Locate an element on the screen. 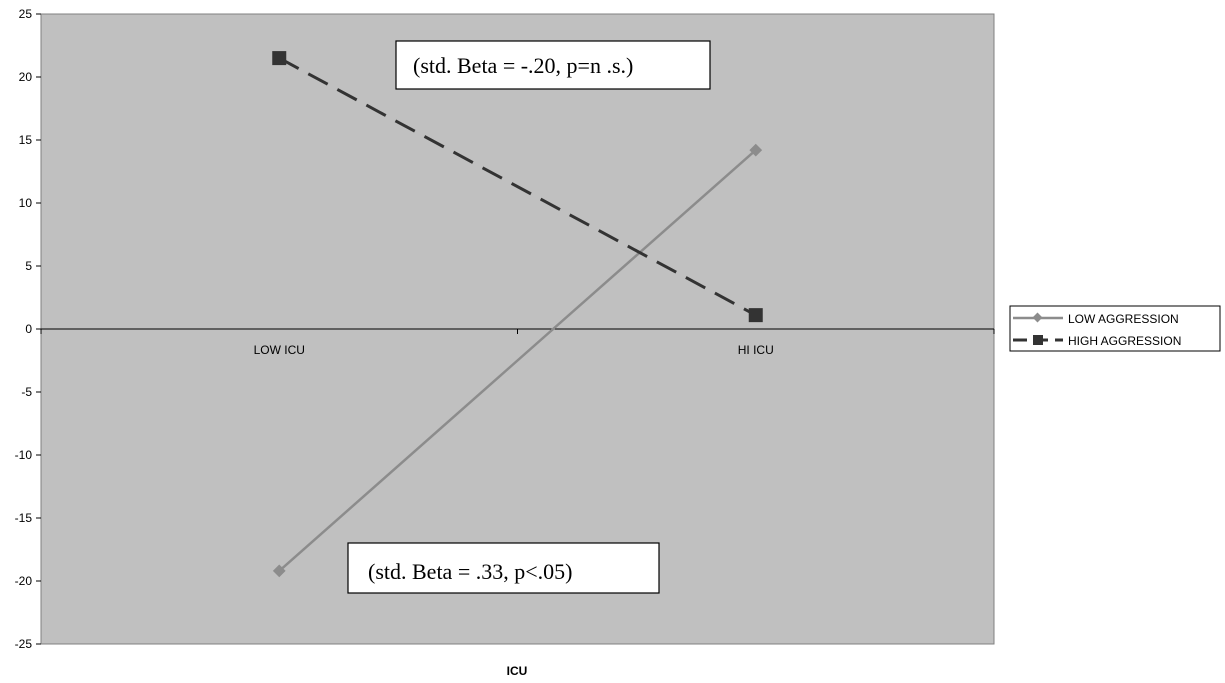 The height and width of the screenshot is (683, 1225). annotation-top: (std. Beta = -.20, p=n .s.) is located at coordinates (553, 65).